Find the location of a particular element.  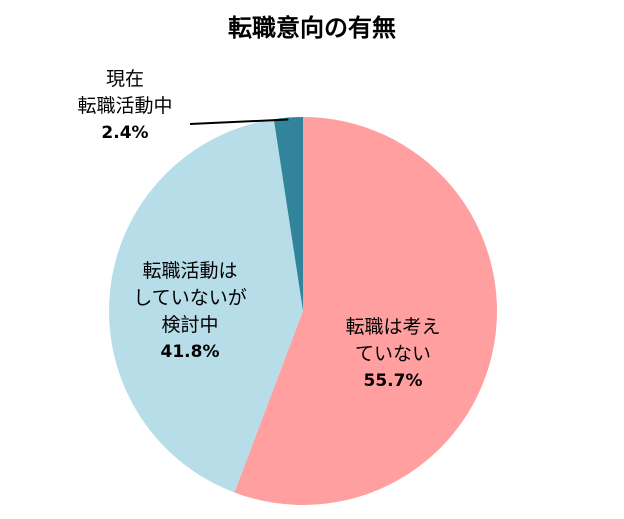

label-line: ていない is located at coordinates (392, 354).